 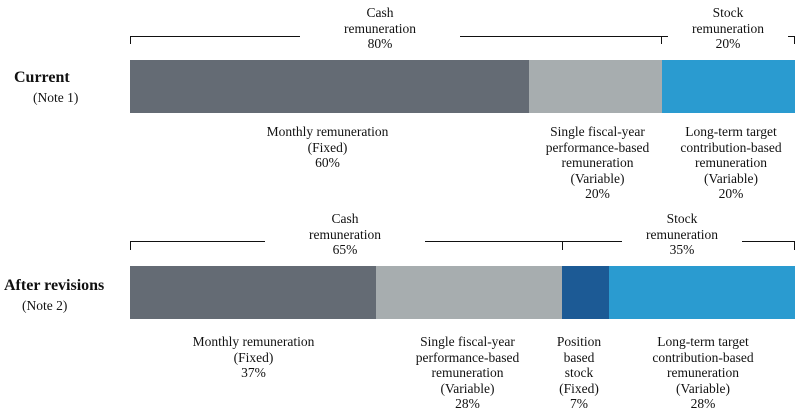 I want to click on stacked-bar-after, so click(x=462, y=292).